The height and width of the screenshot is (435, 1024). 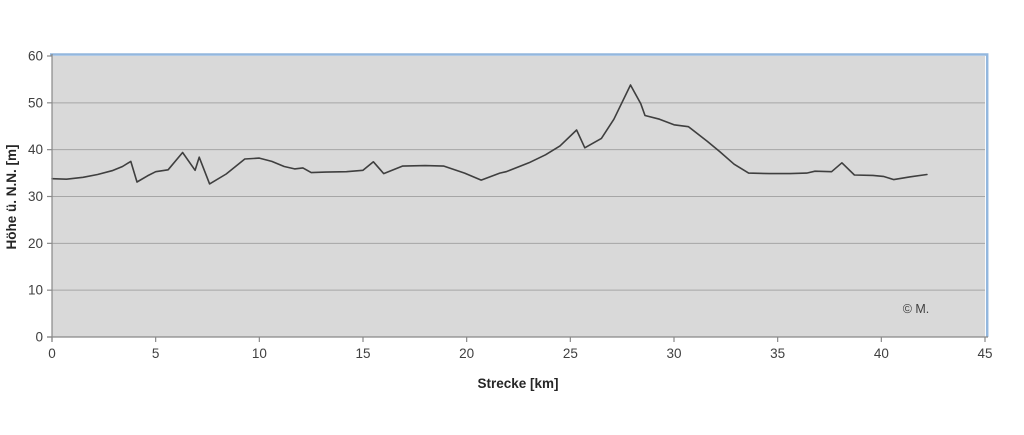 I want to click on x-tick-label: 0, so click(x=52, y=353).